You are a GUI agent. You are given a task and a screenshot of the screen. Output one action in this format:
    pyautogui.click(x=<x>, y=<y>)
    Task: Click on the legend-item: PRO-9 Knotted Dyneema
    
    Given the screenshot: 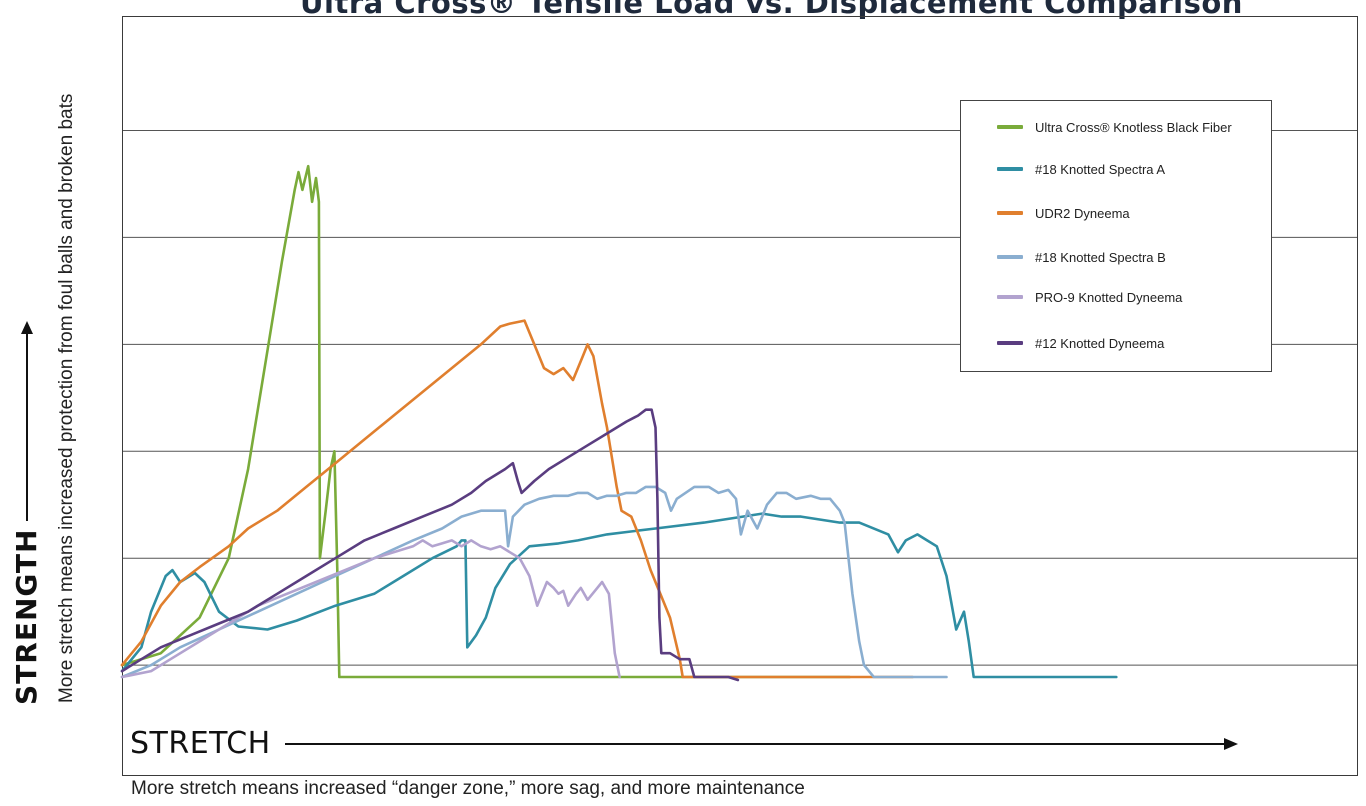 What is the action you would take?
    pyautogui.click(x=1089, y=297)
    